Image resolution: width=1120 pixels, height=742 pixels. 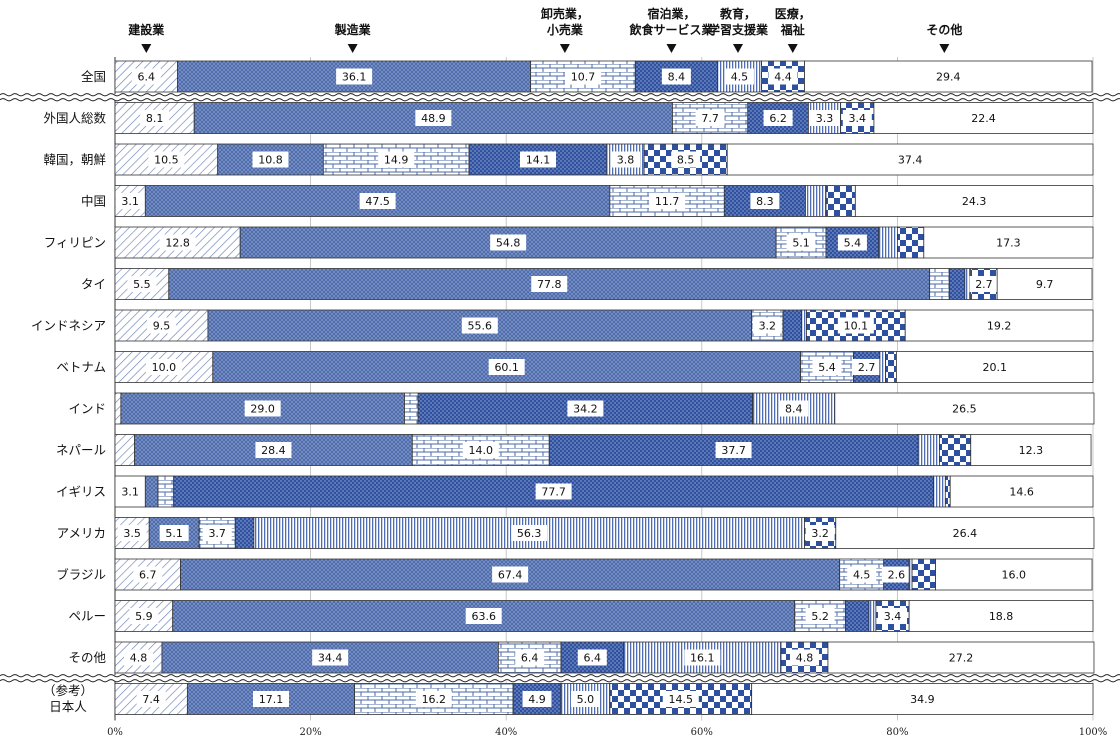 What do you see at coordinates (510, 575) in the screenshot?
I see `value-label: 67.4` at bounding box center [510, 575].